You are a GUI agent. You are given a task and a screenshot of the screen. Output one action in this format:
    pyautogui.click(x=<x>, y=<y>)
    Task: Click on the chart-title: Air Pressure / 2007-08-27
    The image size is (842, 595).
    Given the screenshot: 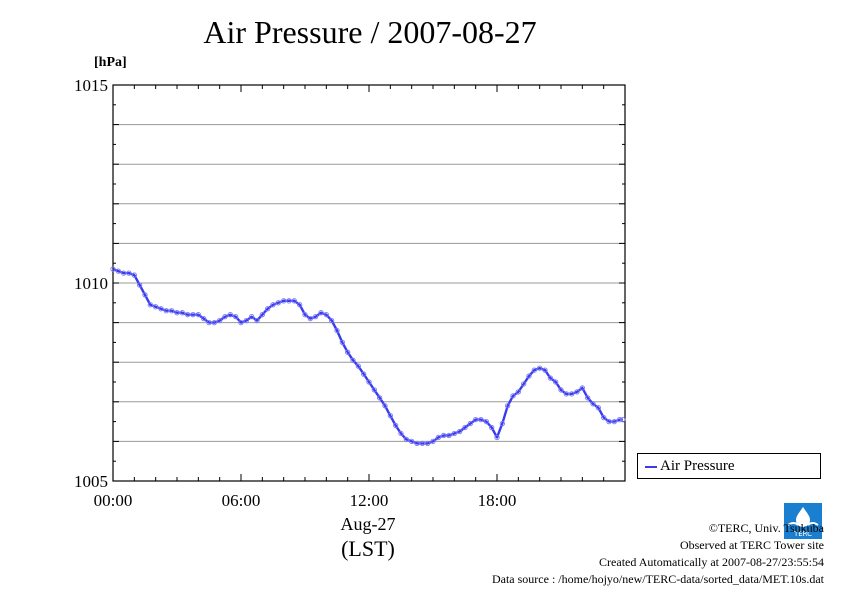 What is the action you would take?
    pyautogui.click(x=370, y=32)
    